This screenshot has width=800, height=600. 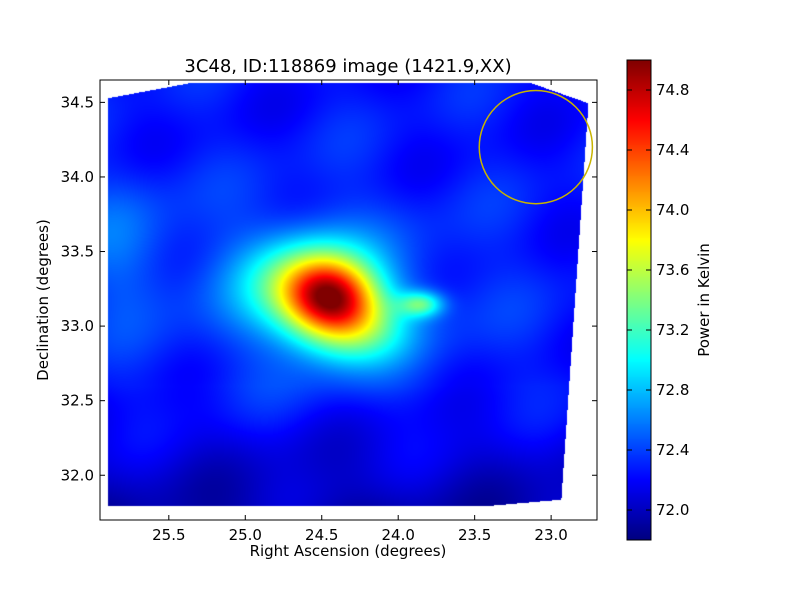 I want to click on beam-circle, so click(x=536, y=147).